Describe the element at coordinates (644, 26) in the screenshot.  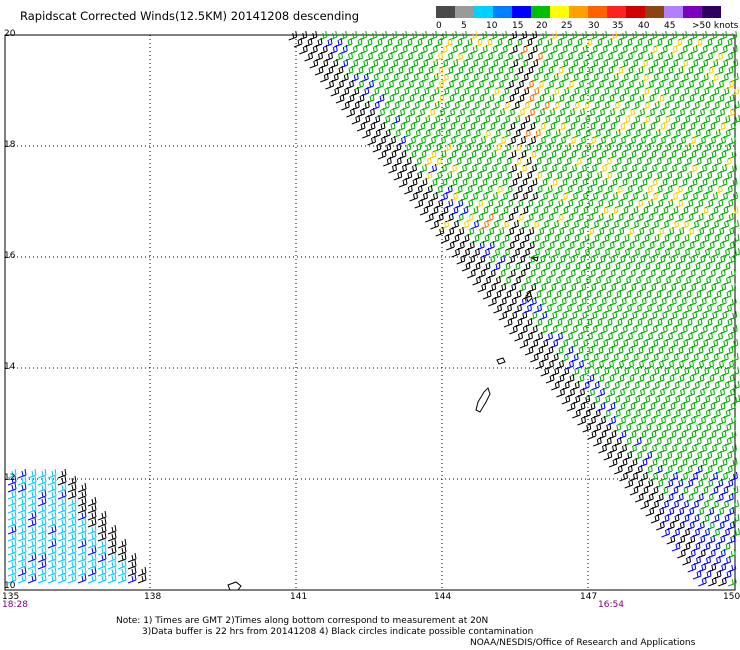
I see `colorbar-tick-label: 40` at that location.